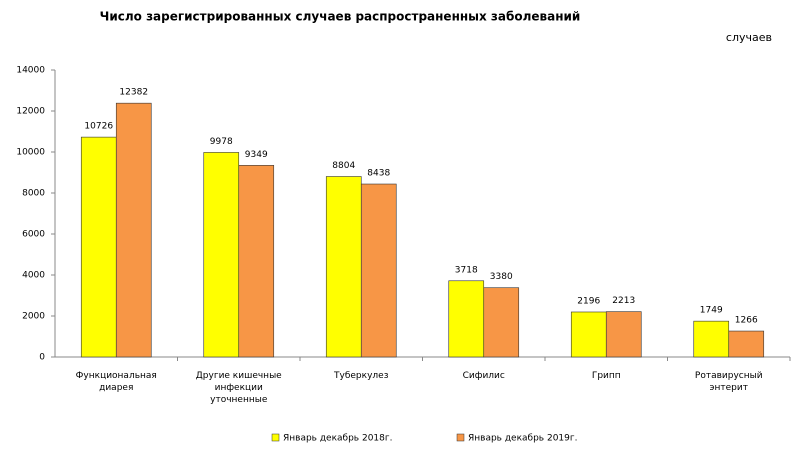 The width and height of the screenshot is (800, 455). What do you see at coordinates (483, 376) in the screenshot?
I see `x-tick-label: Сифилис` at bounding box center [483, 376].